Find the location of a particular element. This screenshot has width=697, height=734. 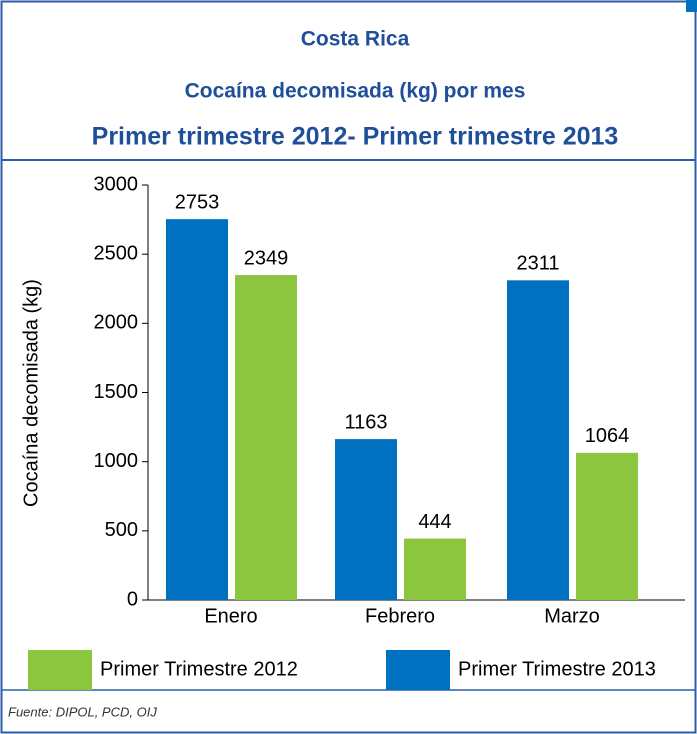

x-tick-label: Marzo is located at coordinates (572, 616).